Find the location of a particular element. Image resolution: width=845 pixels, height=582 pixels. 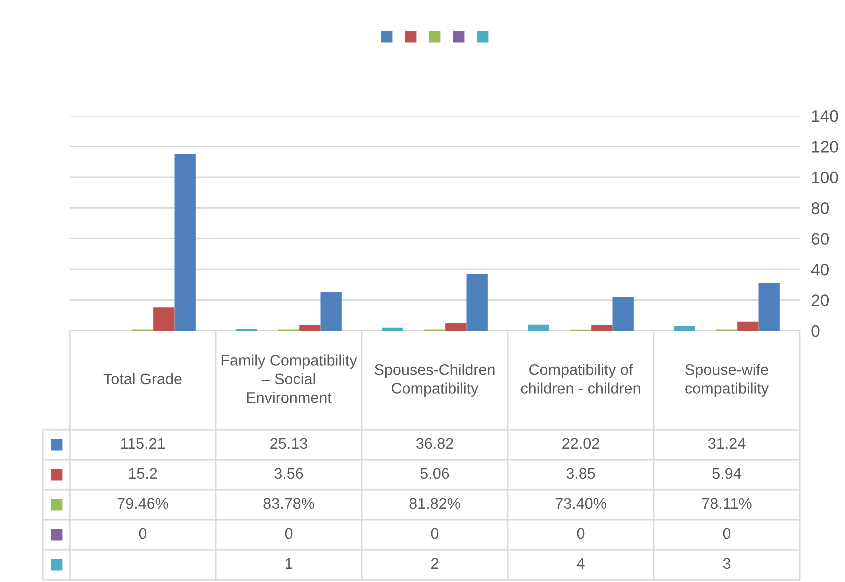

y-tick-label: 80 is located at coordinates (820, 208).